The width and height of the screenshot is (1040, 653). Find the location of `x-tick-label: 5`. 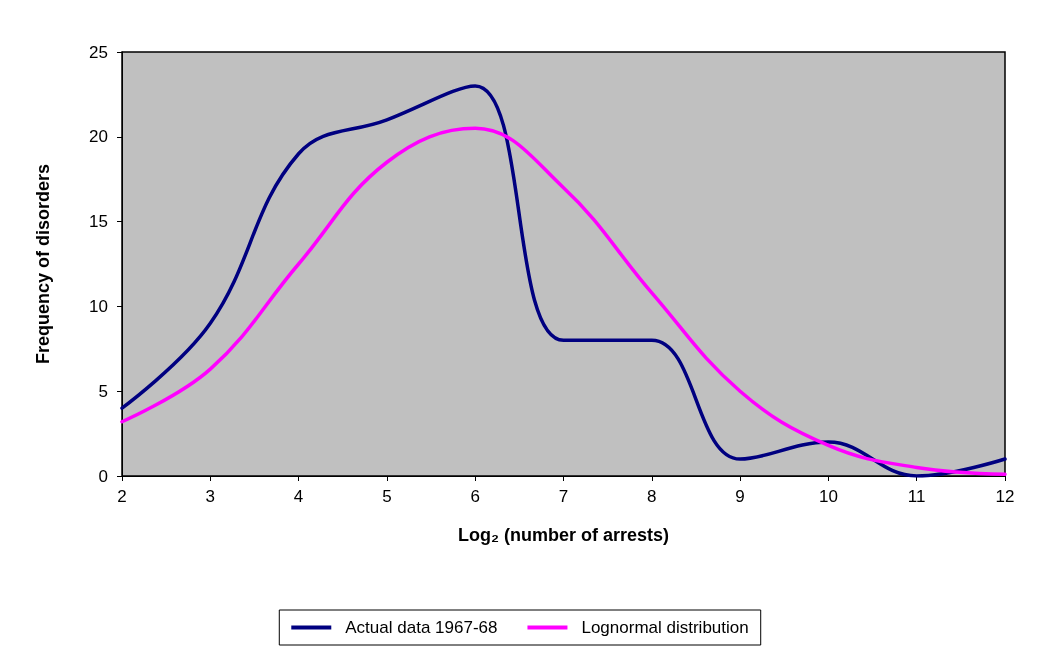

x-tick-label: 5 is located at coordinates (387, 496).